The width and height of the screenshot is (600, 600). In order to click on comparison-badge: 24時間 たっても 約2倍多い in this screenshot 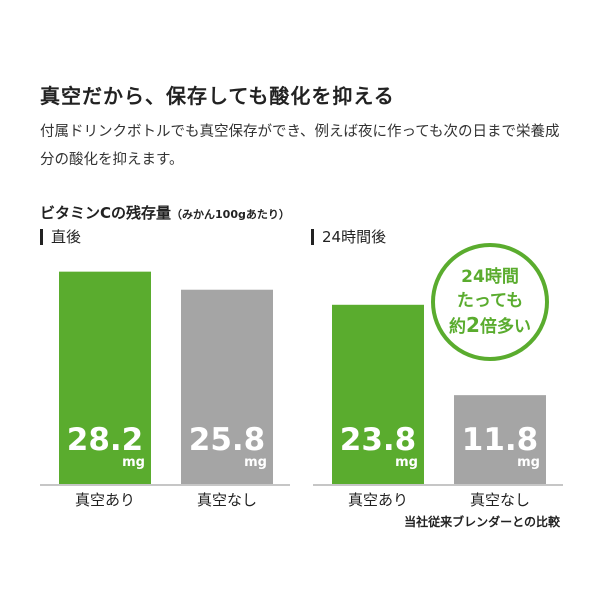, I will do `click(490, 302)`.